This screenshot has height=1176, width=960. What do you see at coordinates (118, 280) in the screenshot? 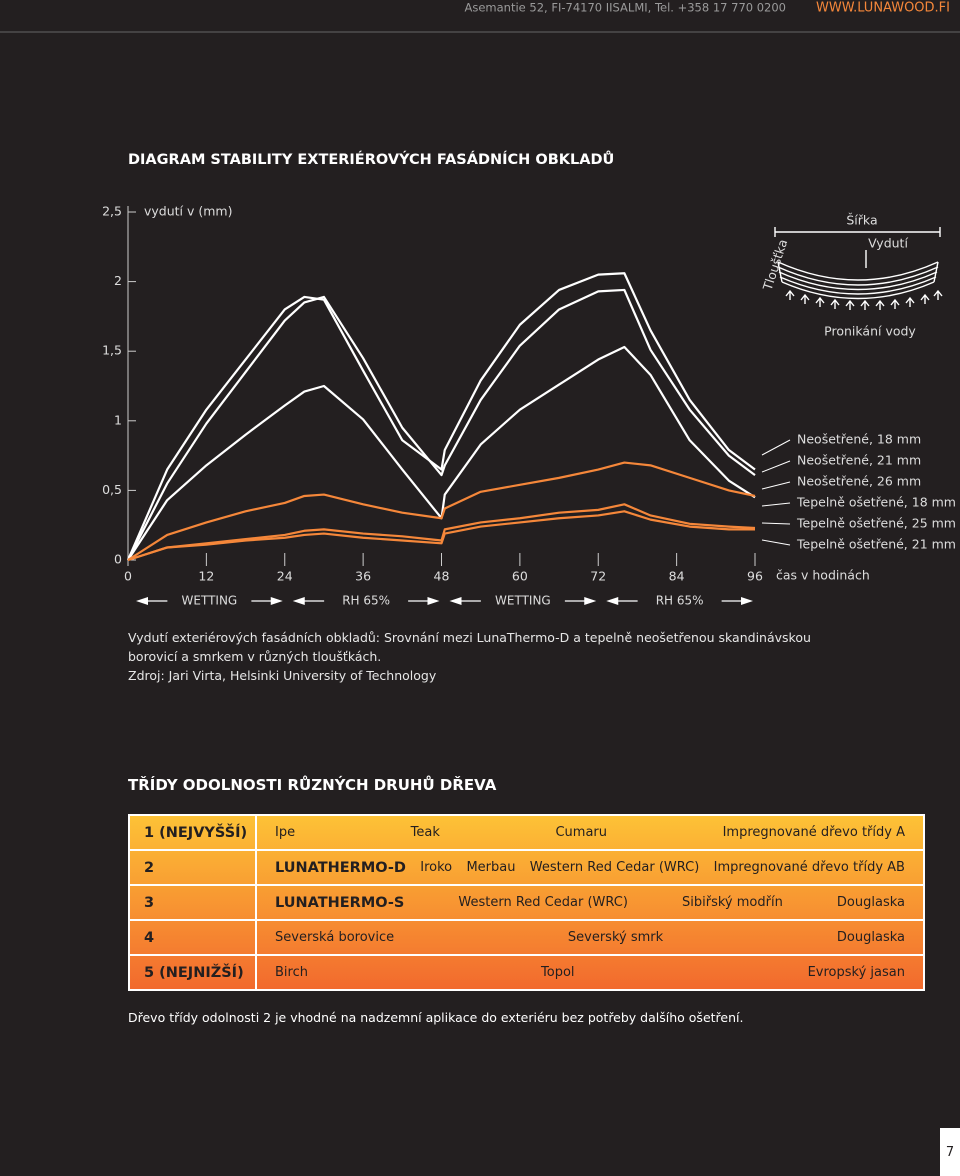
I see `y-tick-label: 2` at bounding box center [118, 280].